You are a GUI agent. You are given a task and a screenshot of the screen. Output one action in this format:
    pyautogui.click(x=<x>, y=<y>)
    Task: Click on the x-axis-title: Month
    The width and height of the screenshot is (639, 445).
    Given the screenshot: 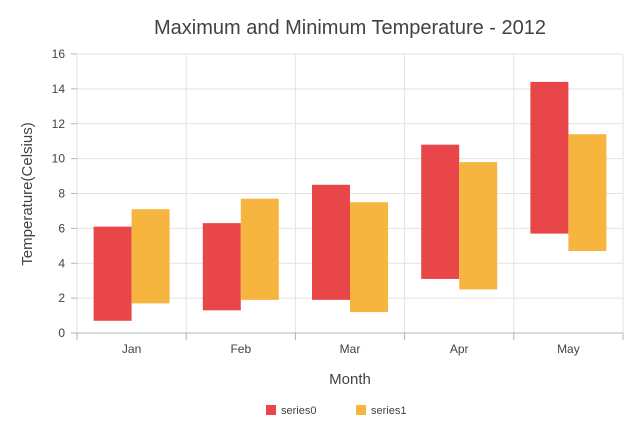 What is the action you would take?
    pyautogui.click(x=350, y=379)
    